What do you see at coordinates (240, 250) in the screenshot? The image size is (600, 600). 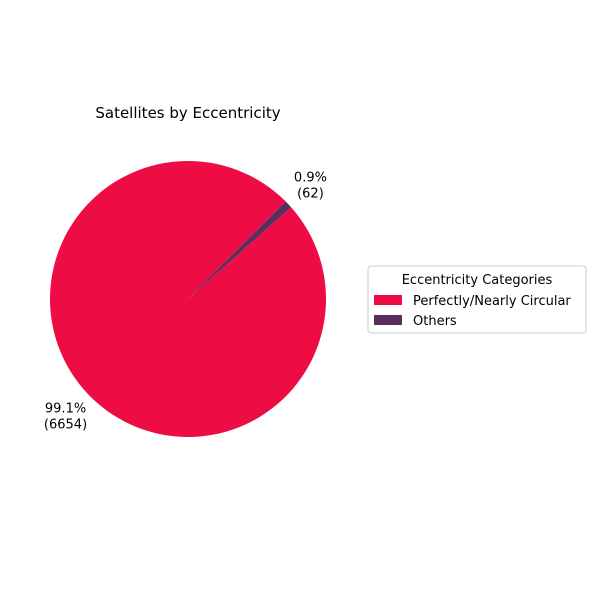 I see `pie-slice-others` at bounding box center [240, 250].